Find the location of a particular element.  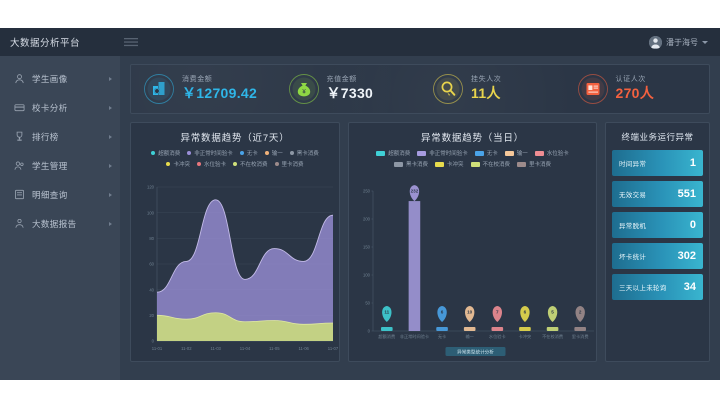

sidebar-item-bigdata-report: 大数据报告 is located at coordinates (60, 223).